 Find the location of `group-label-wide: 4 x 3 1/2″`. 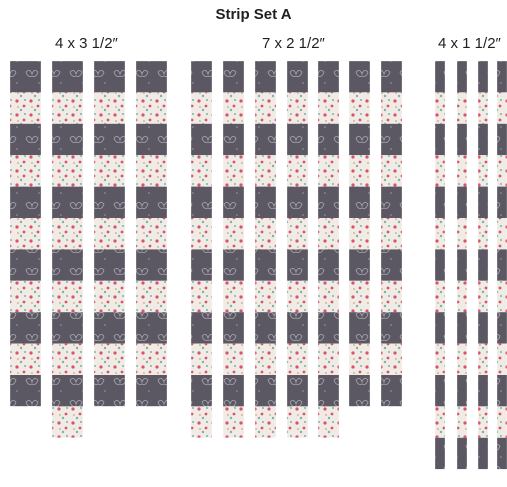

group-label-wide: 4 x 3 1/2″ is located at coordinates (86, 43).